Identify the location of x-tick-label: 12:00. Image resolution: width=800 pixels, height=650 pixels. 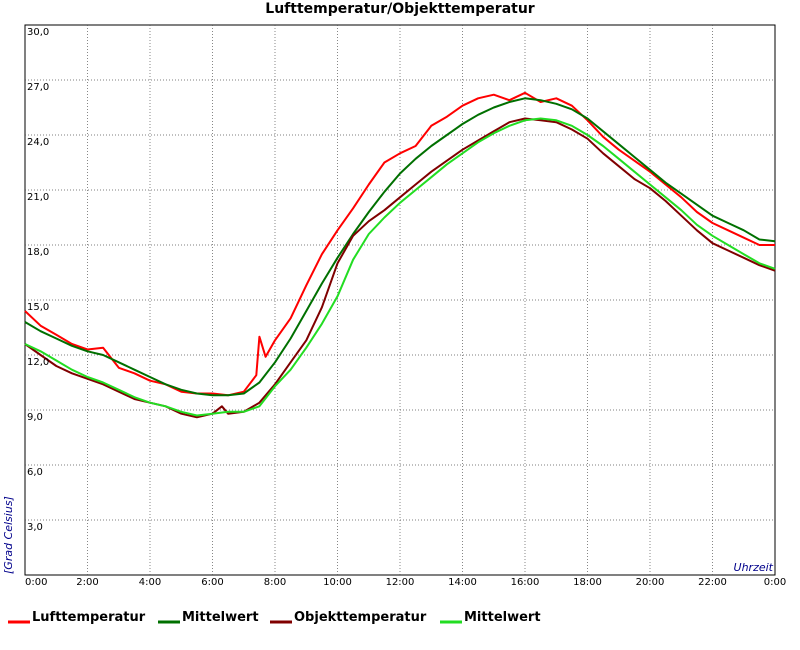
(400, 582).